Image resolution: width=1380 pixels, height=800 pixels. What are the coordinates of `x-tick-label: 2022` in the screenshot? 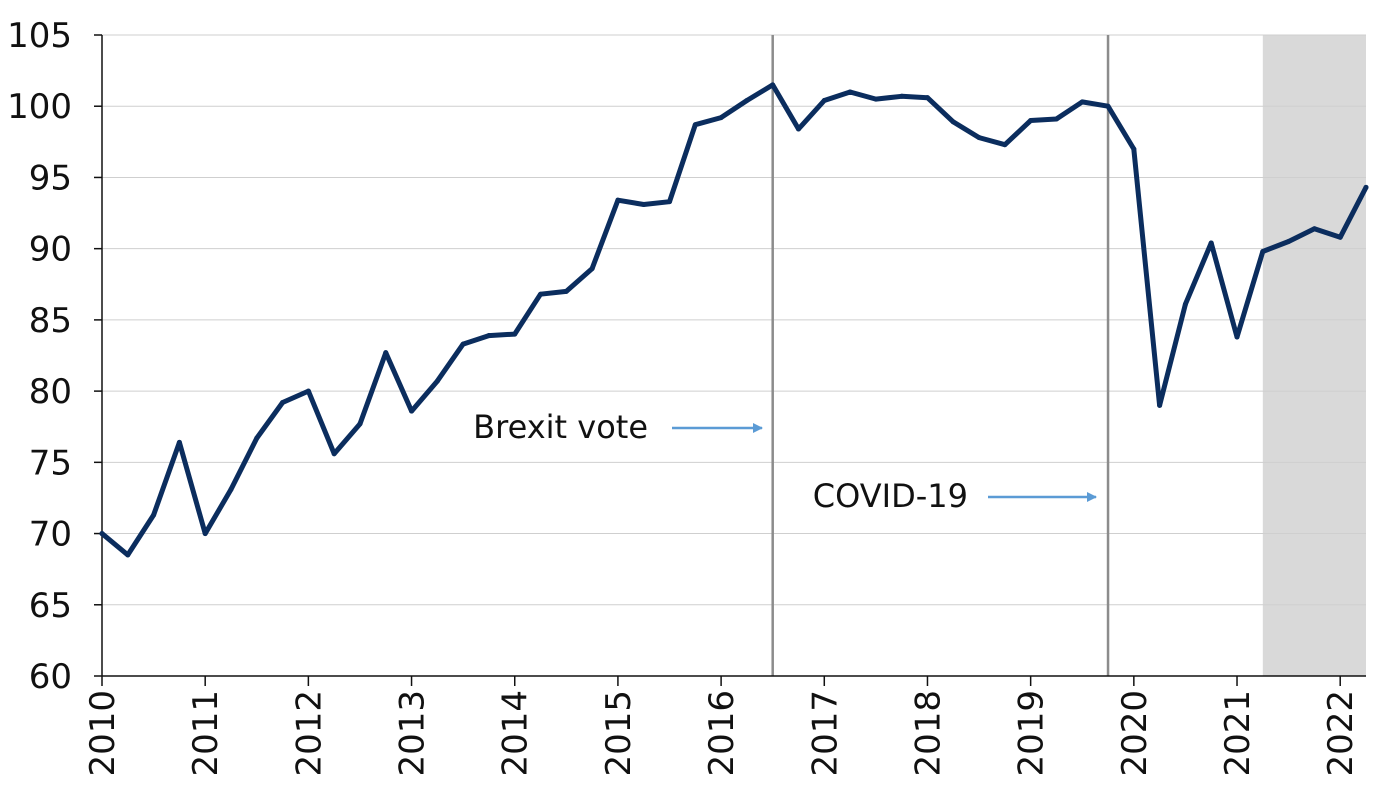 It's located at (1341, 733).